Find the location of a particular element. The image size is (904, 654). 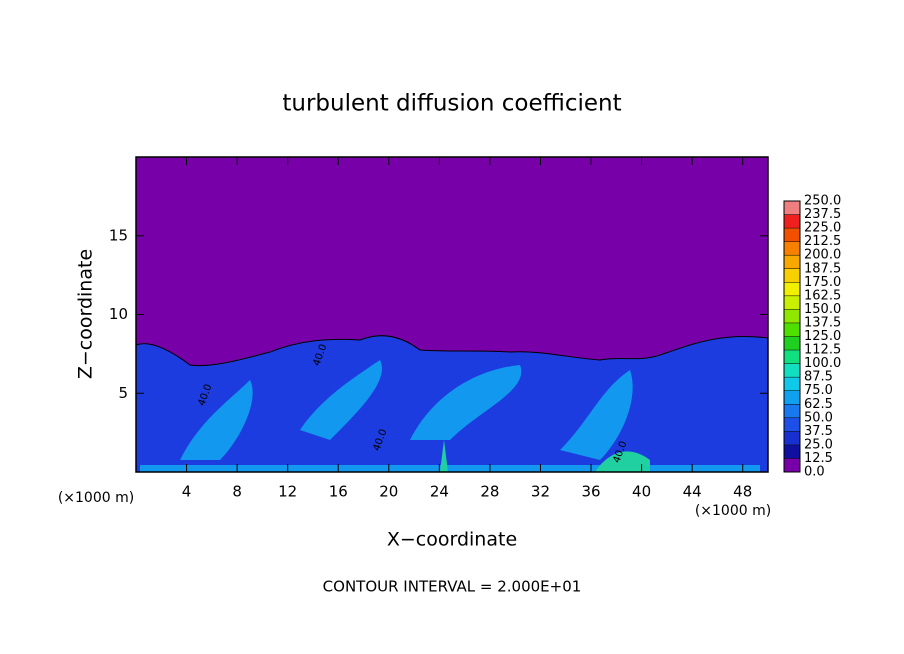

colorbar-label: 175.0 is located at coordinates (822, 282).